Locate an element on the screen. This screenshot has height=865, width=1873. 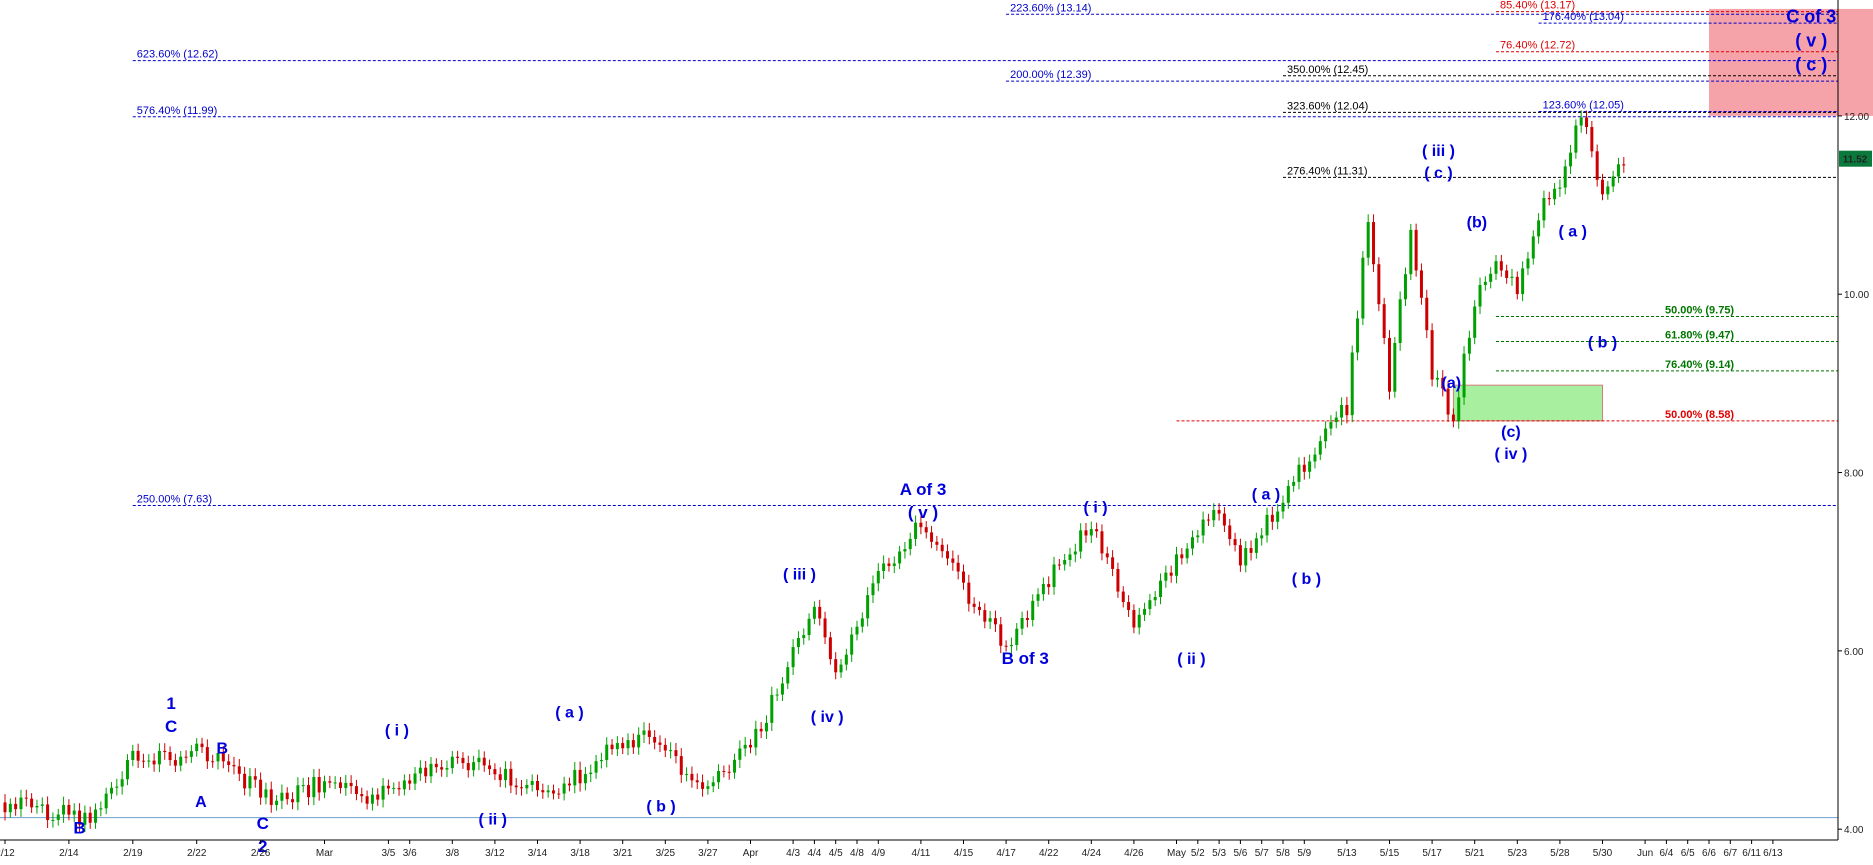
x-tick-label: May is located at coordinates (1176, 853).